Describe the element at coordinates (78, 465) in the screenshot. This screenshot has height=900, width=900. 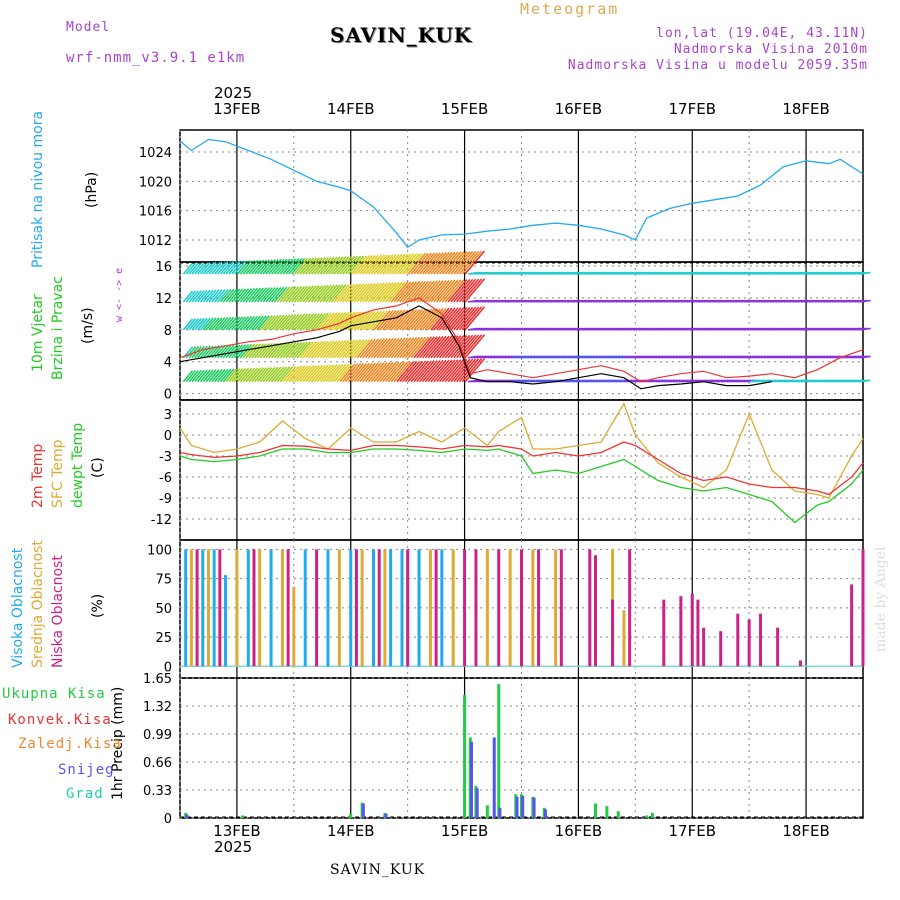
I see `temp-dew-label: dewpt Temp` at that location.